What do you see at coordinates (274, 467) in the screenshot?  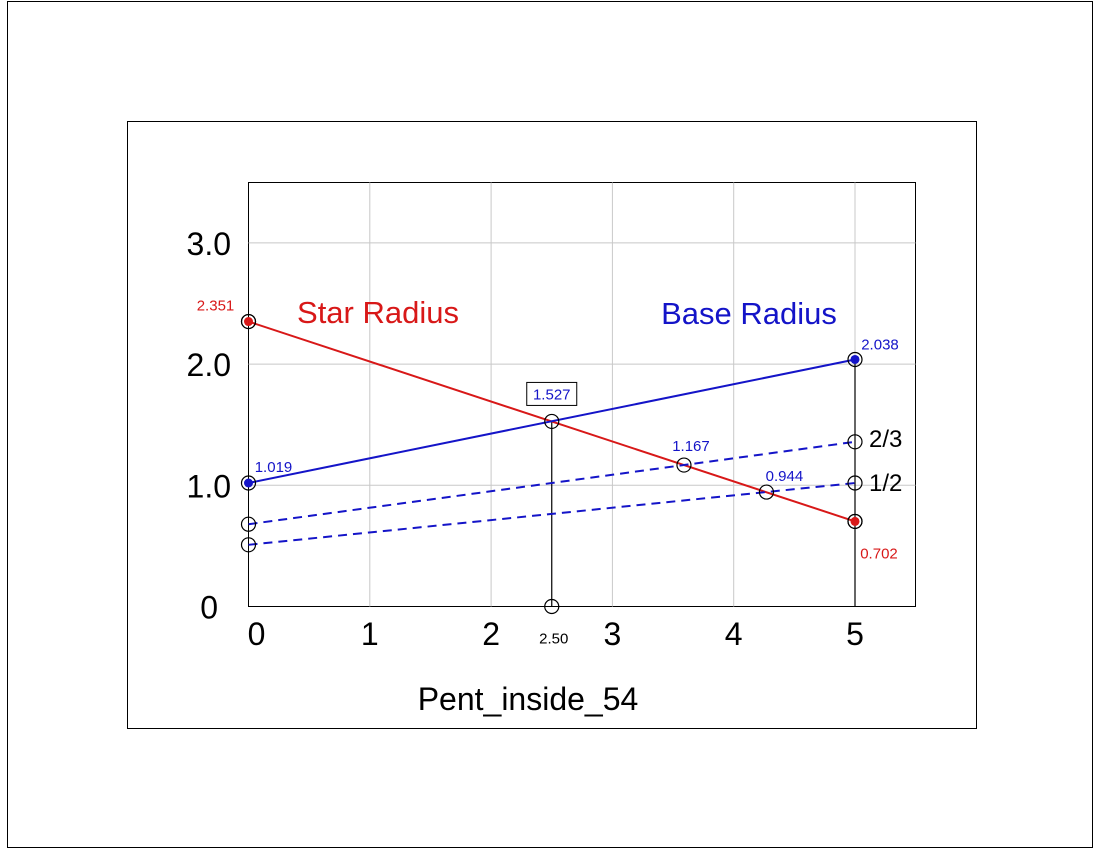 I see `value-label: 1.019` at bounding box center [274, 467].